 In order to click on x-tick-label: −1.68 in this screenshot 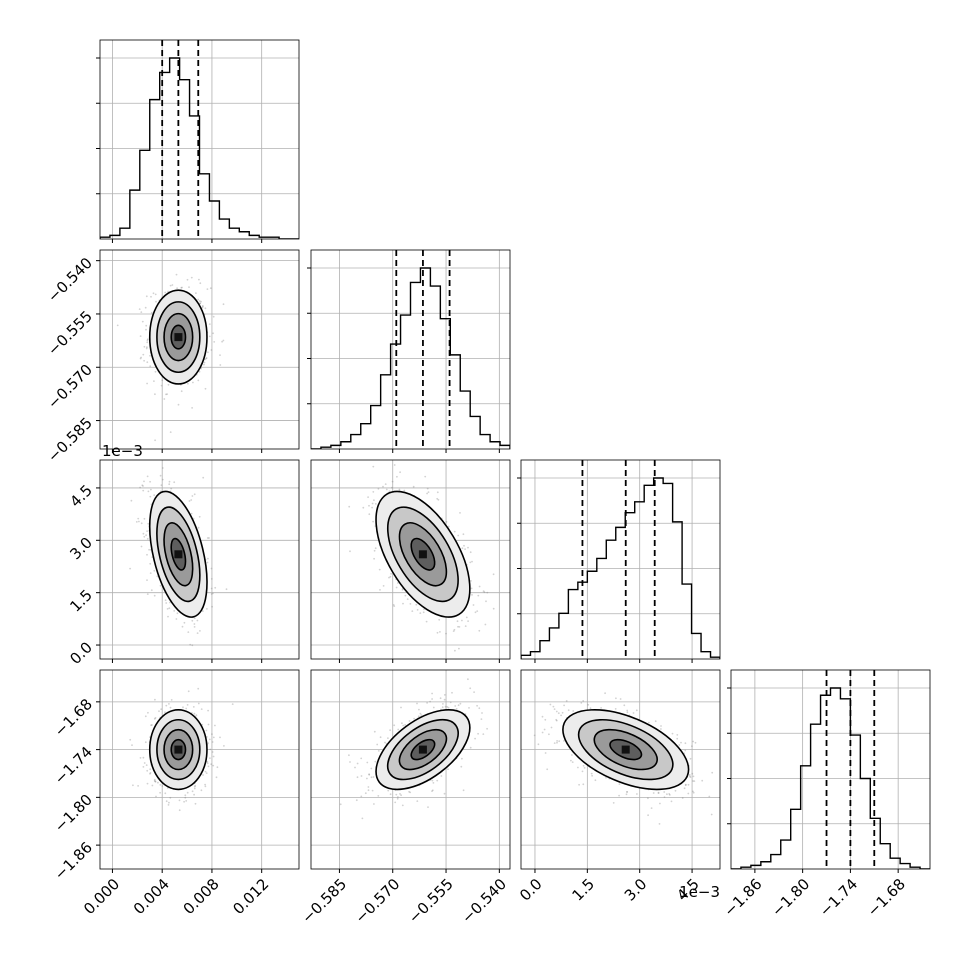, I will do `click(886, 897)`.